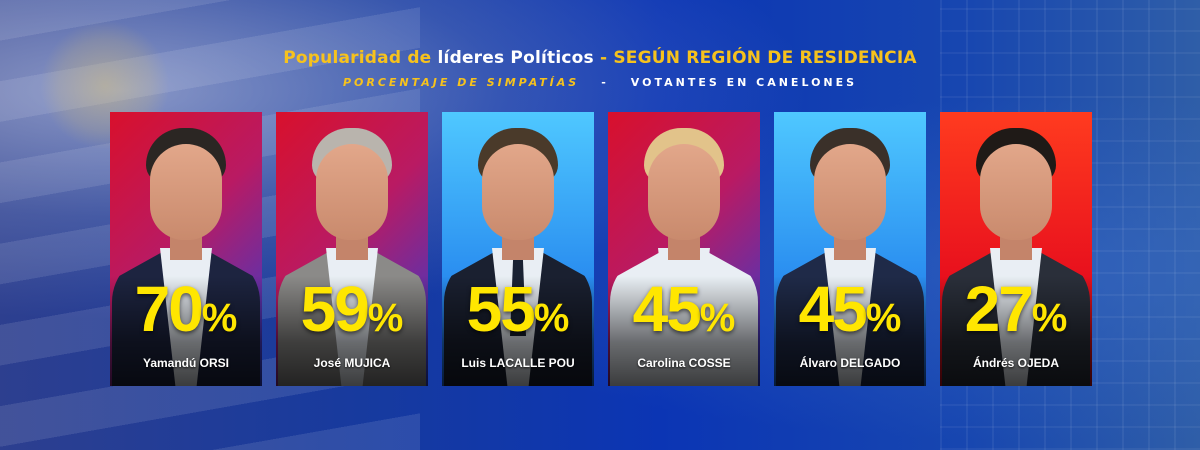 Image resolution: width=1200 pixels, height=450 pixels. I want to click on leader-name: Carolina COSSE, so click(684, 363).